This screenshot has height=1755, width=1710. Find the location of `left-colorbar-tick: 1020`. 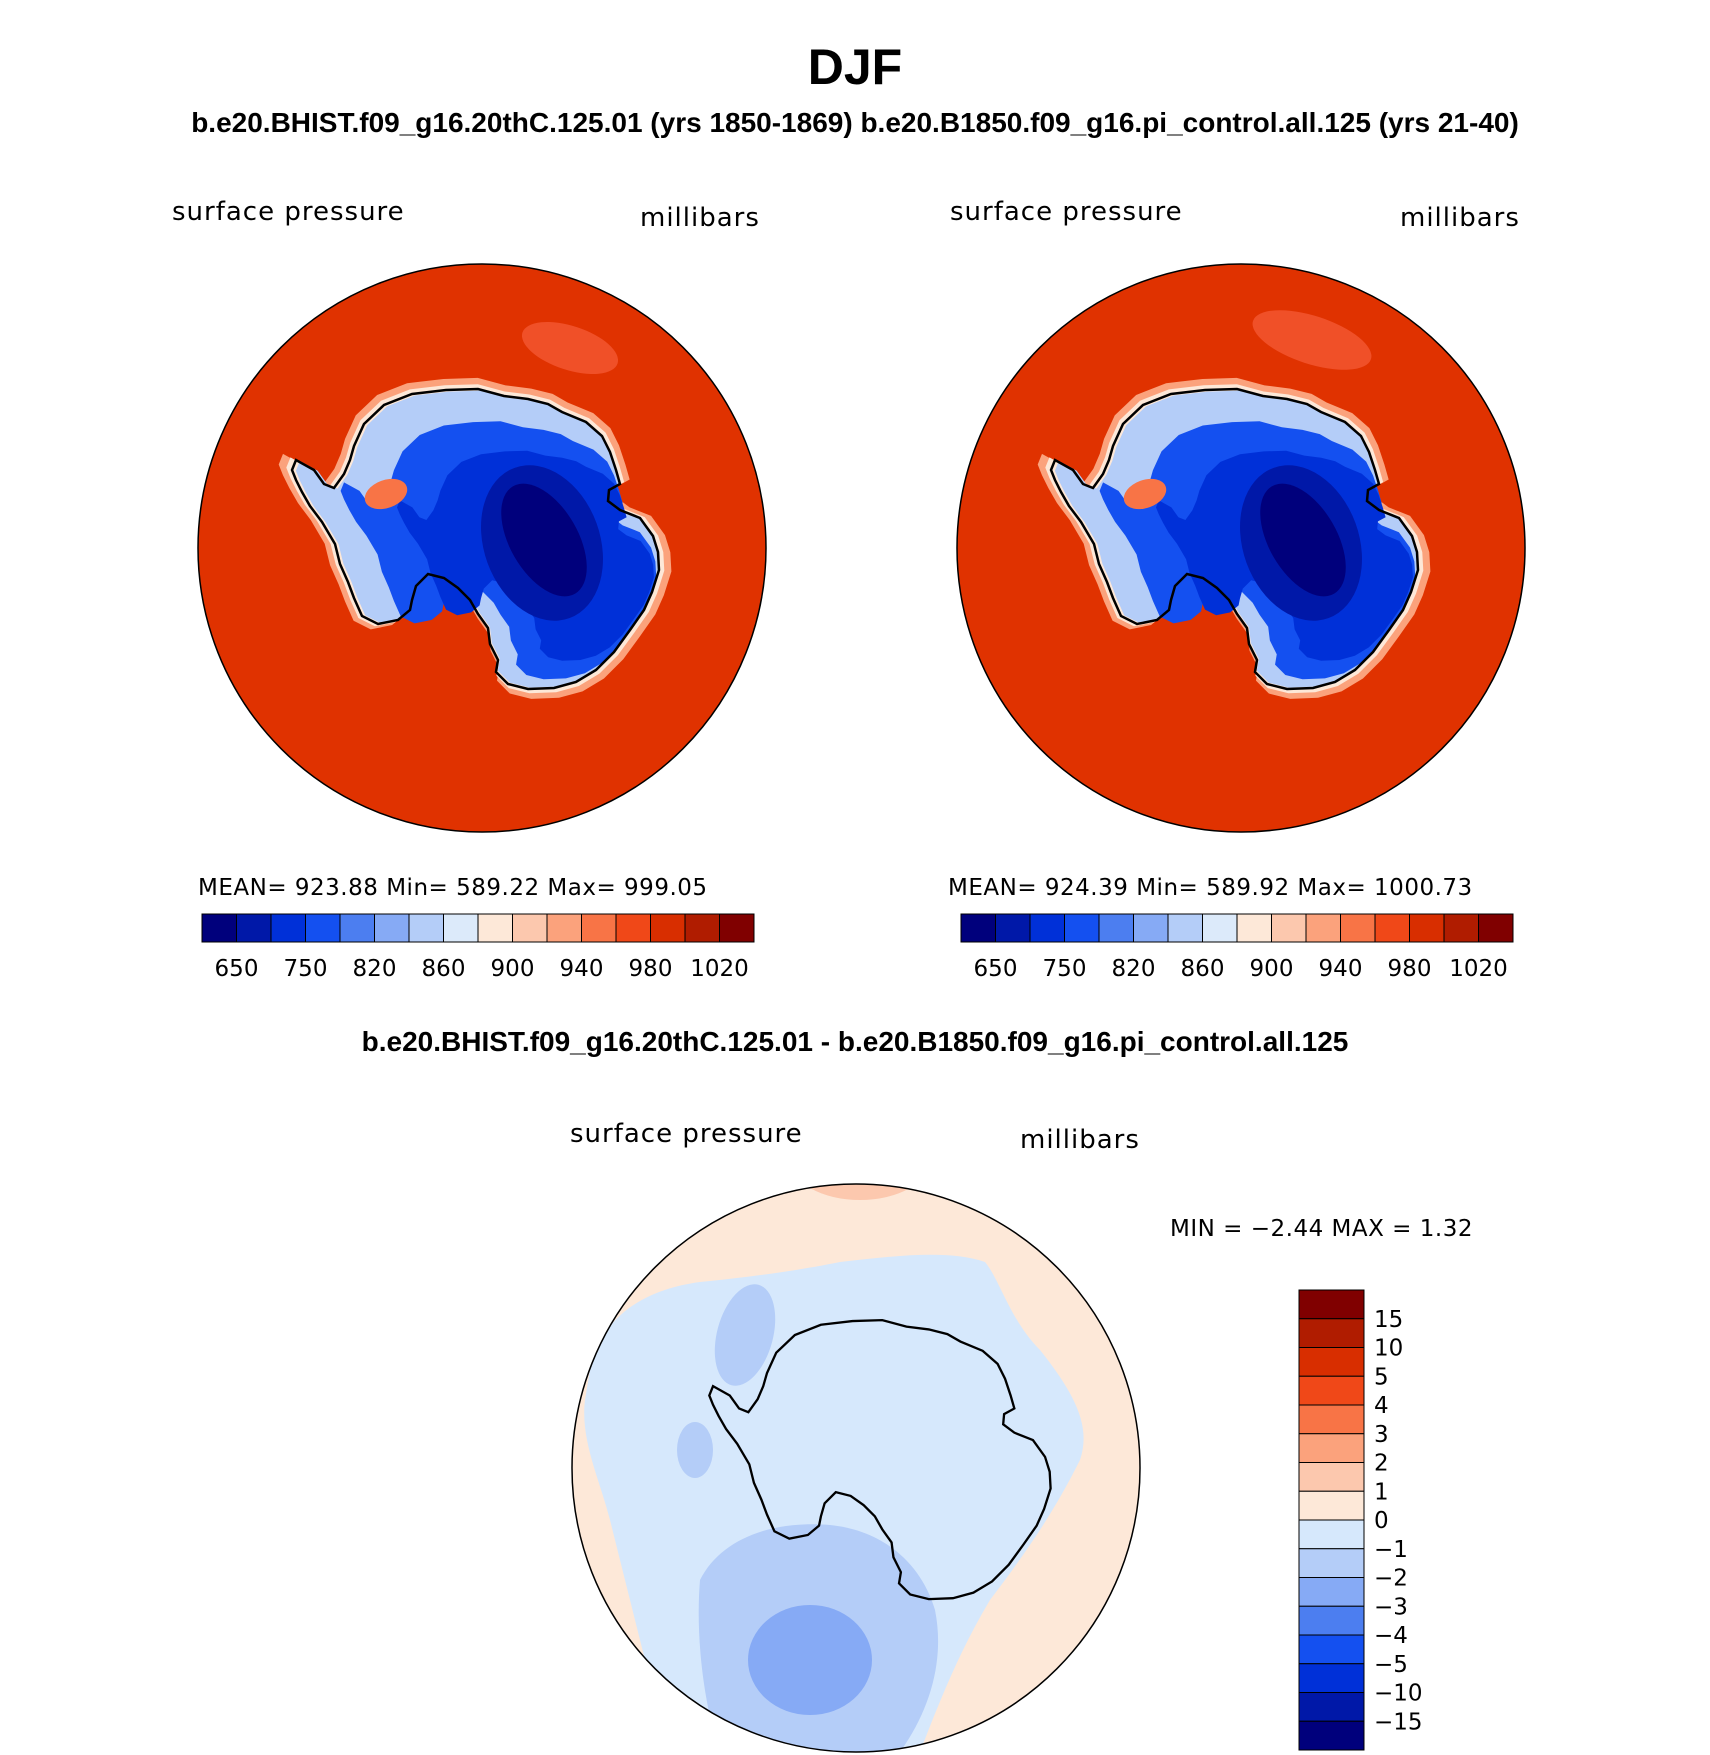

left-colorbar-tick: 1020 is located at coordinates (719, 969).